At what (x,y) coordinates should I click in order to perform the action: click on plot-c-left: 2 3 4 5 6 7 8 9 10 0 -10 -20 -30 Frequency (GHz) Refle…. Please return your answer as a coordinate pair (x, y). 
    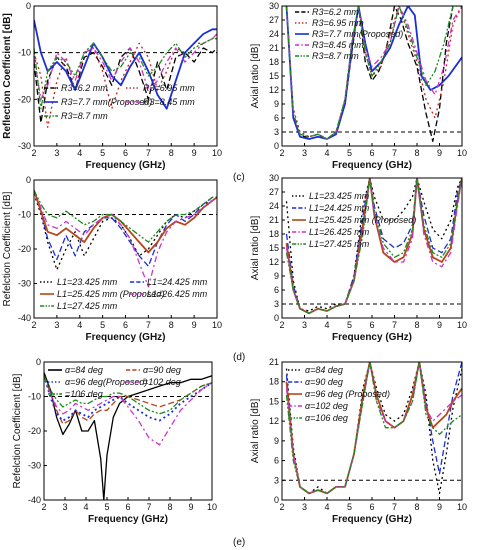
    Looking at the image, I should click on (112, 86).